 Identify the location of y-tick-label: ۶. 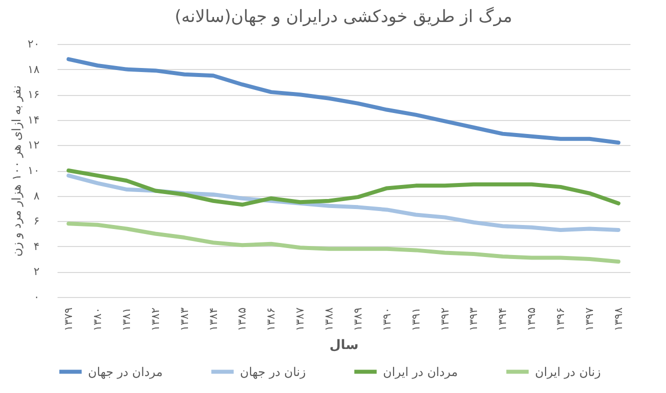
(37, 221).